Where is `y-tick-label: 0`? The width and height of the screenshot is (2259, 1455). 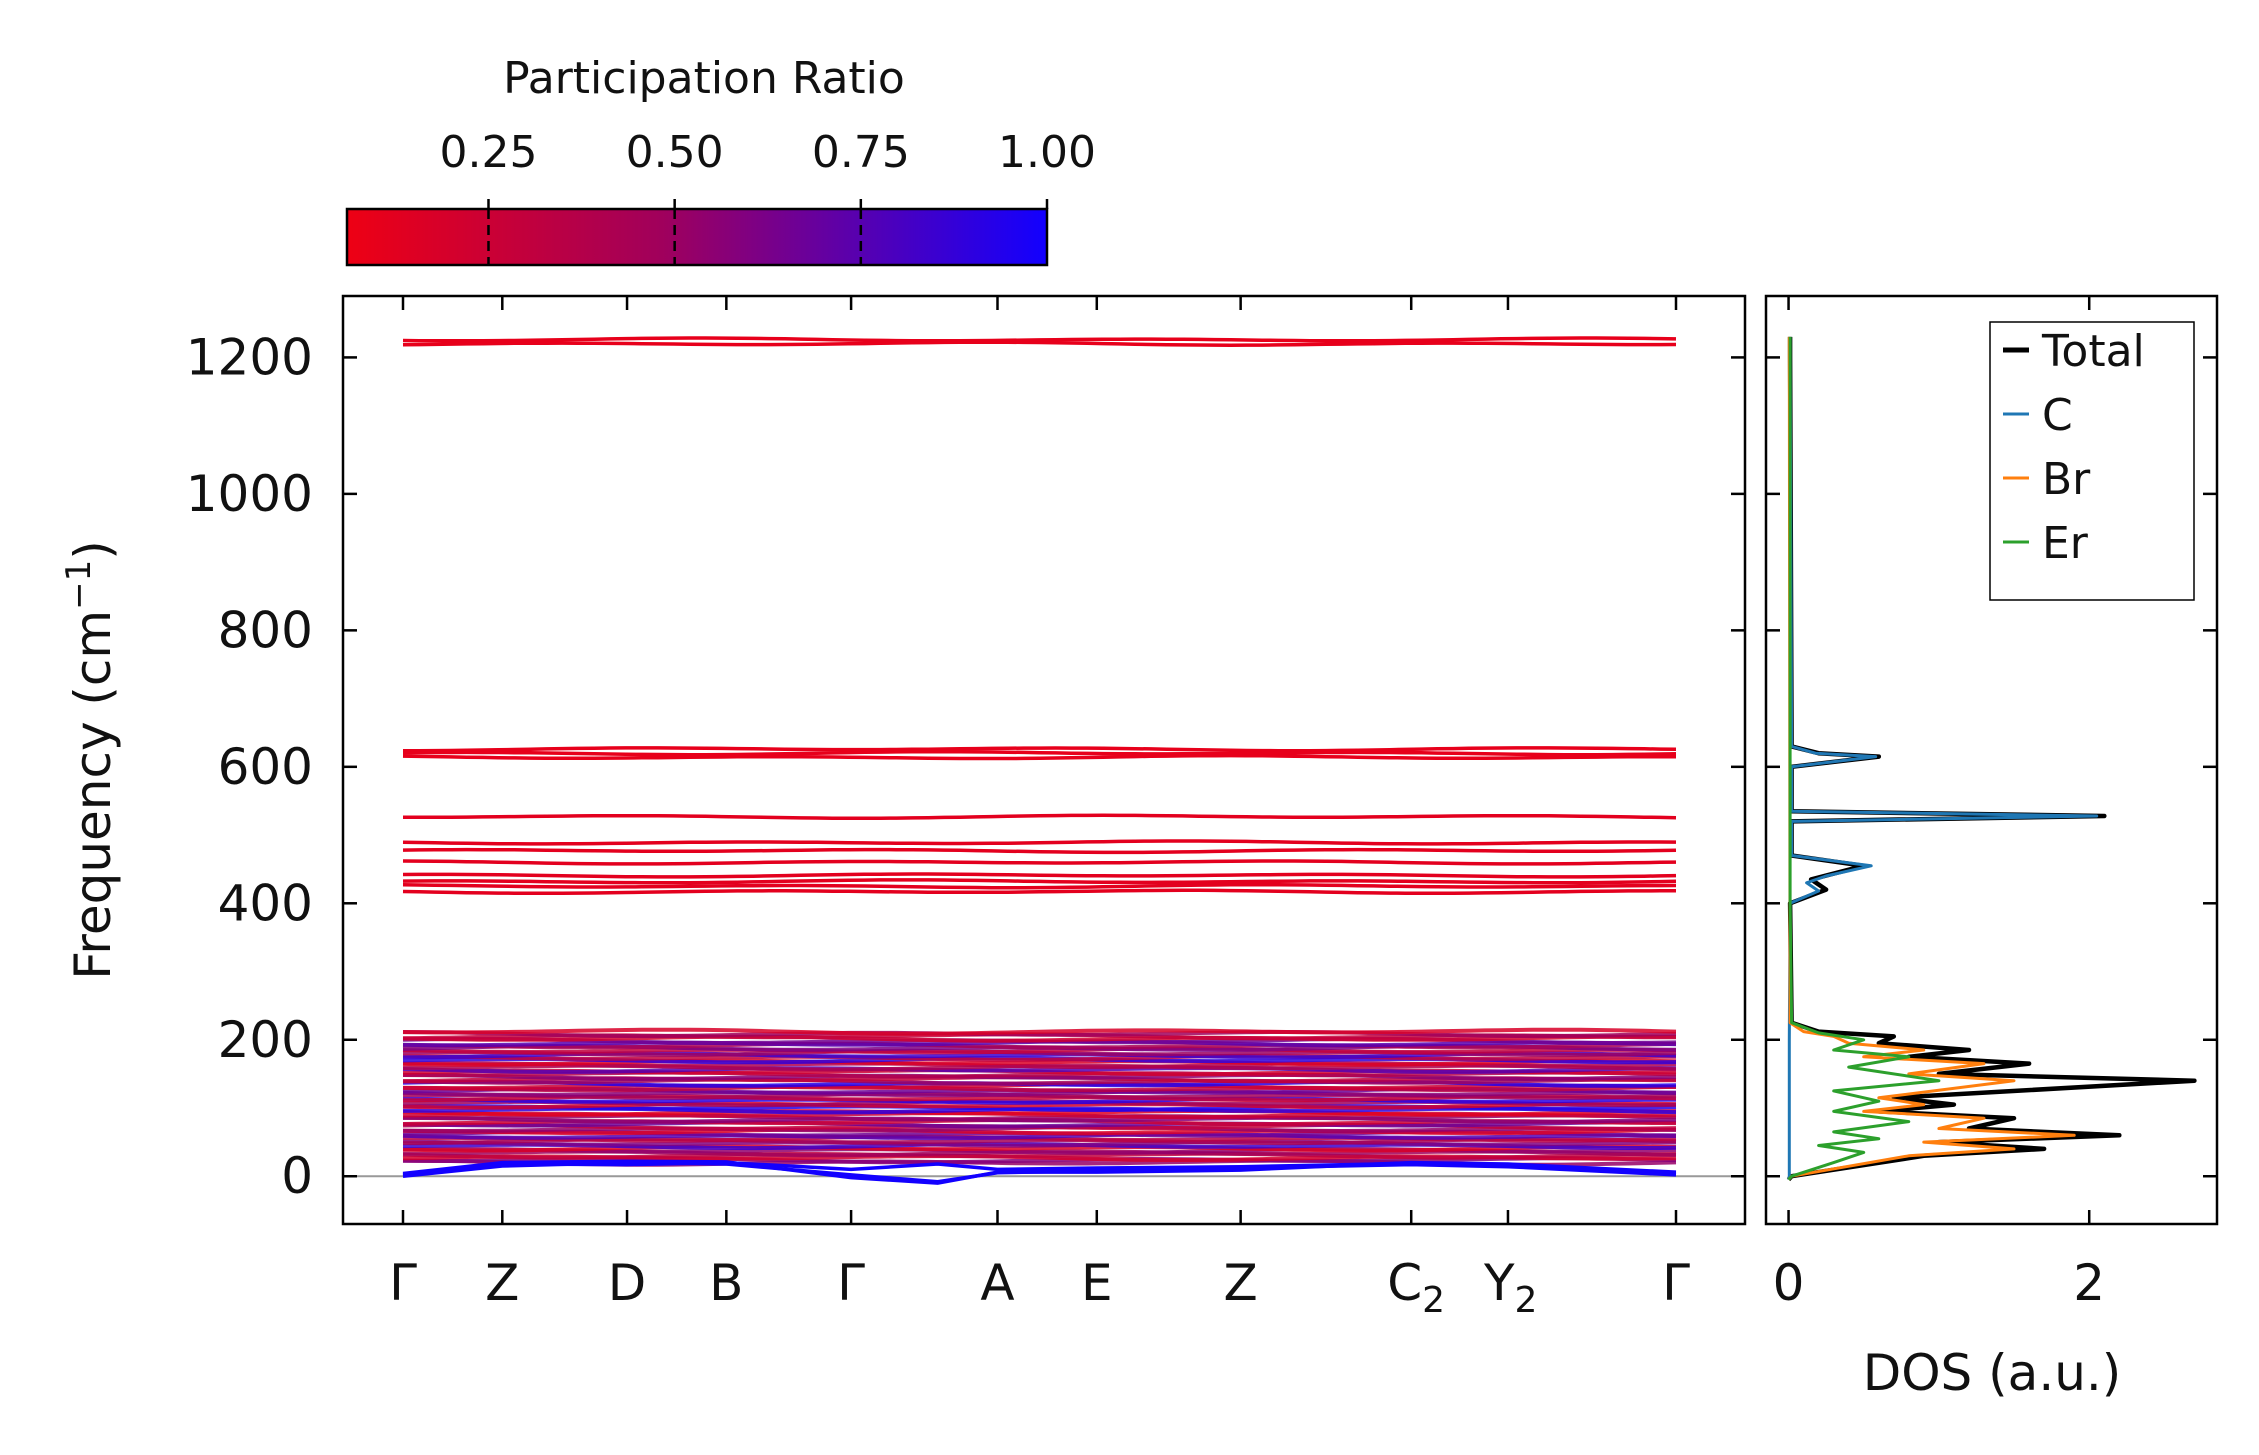 y-tick-label: 0 is located at coordinates (297, 1176).